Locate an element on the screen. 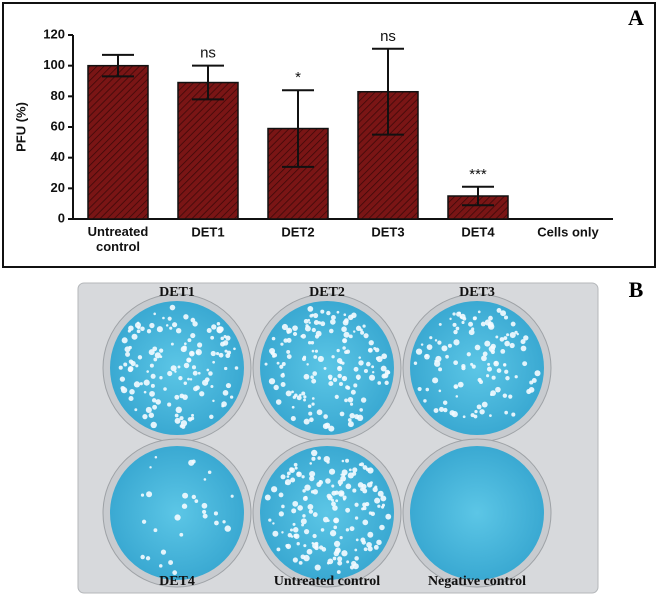 This screenshot has width=662, height=602. well-label: DET1 is located at coordinates (177, 292).